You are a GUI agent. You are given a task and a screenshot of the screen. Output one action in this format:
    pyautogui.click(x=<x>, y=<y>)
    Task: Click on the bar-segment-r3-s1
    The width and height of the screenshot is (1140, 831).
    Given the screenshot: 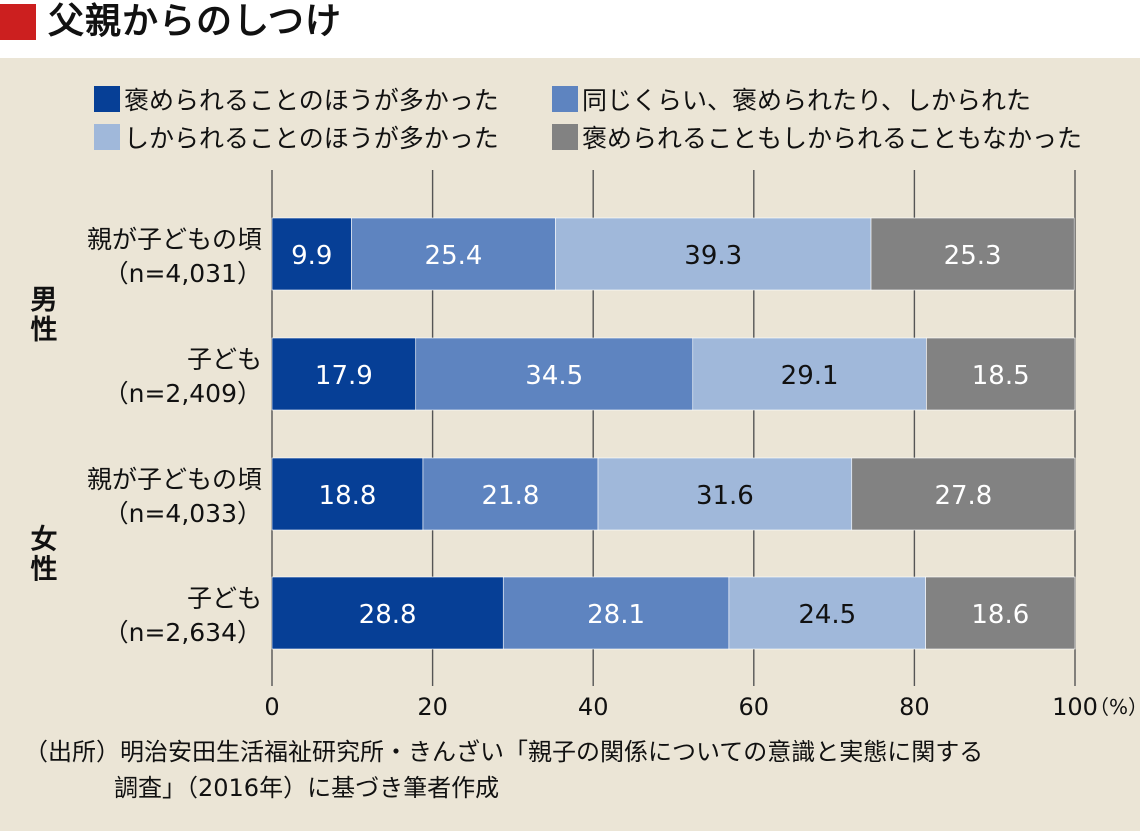 What is the action you would take?
    pyautogui.click(x=616, y=613)
    